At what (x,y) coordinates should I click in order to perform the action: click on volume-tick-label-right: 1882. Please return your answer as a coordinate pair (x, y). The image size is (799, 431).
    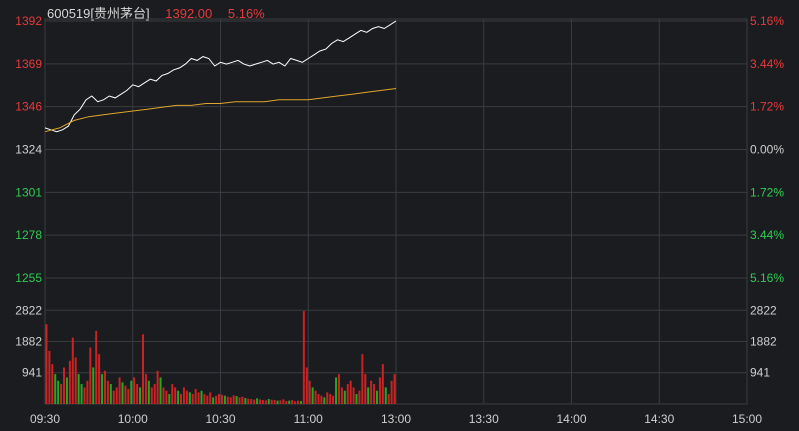
    Looking at the image, I should click on (763, 341).